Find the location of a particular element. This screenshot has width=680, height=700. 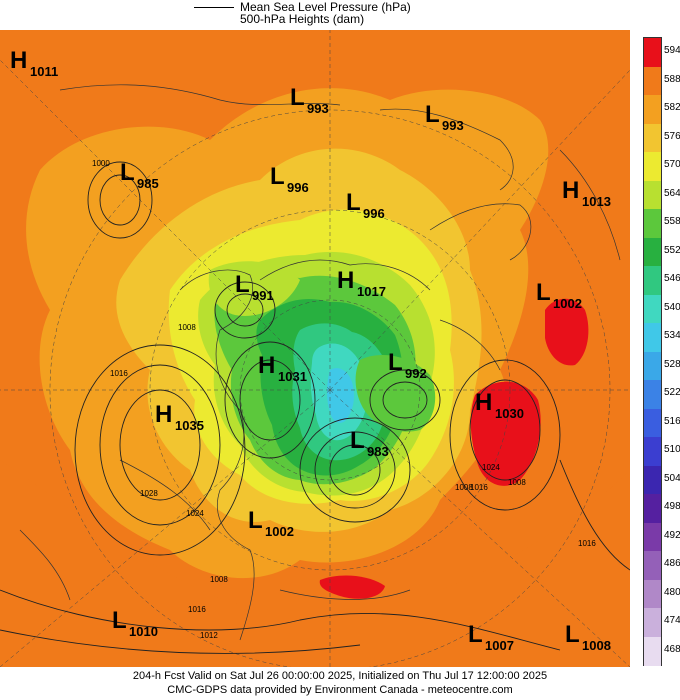

colorbar-label: 498 is located at coordinates (672, 507).